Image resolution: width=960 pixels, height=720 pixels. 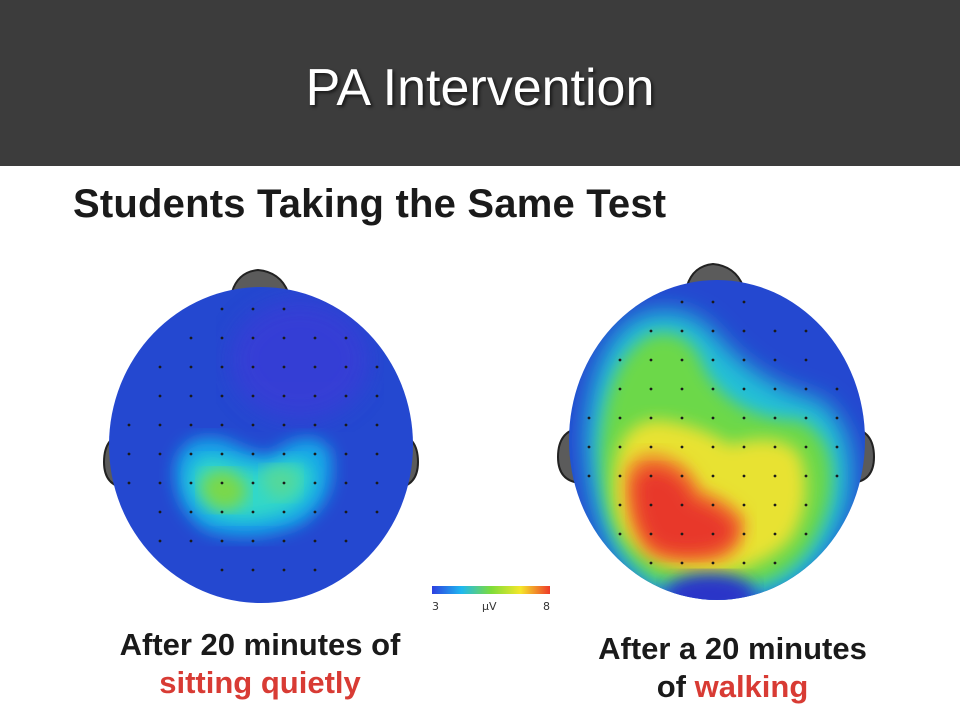 I want to click on right-electrode-dots, so click(x=713, y=432).